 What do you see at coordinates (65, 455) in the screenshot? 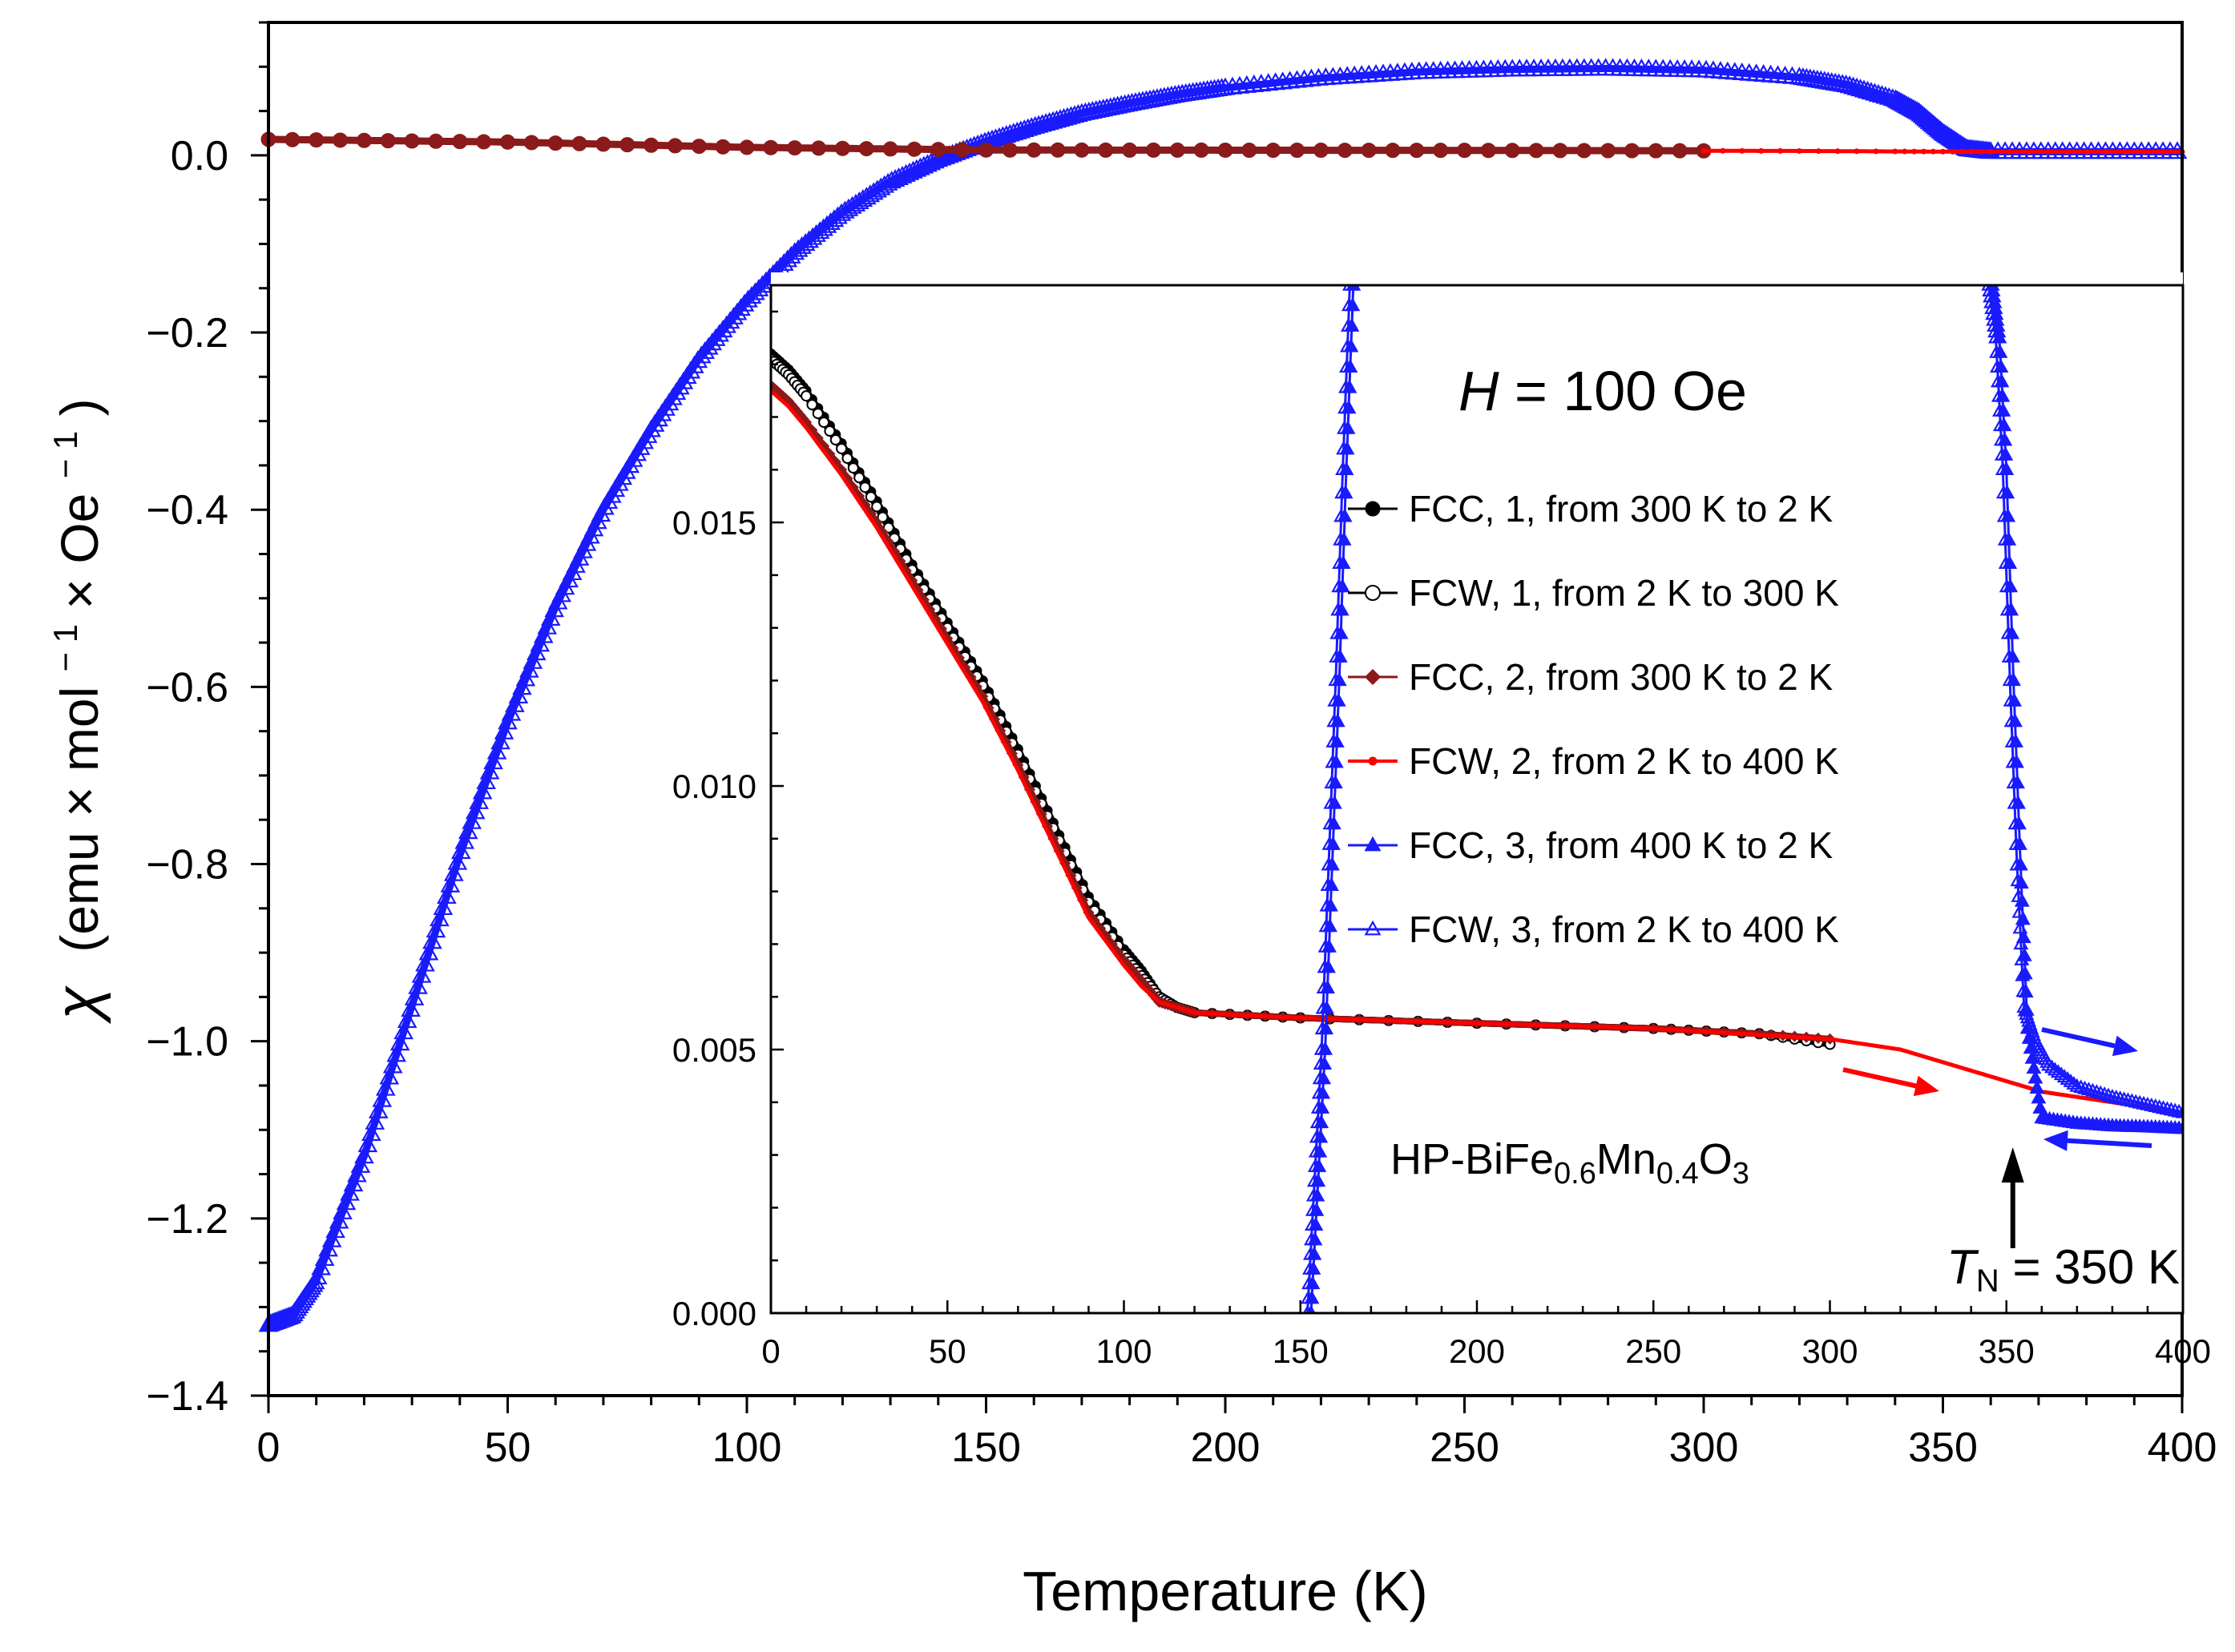
I see `y-axis-label-sup-2: − 1` at bounding box center [65, 455].